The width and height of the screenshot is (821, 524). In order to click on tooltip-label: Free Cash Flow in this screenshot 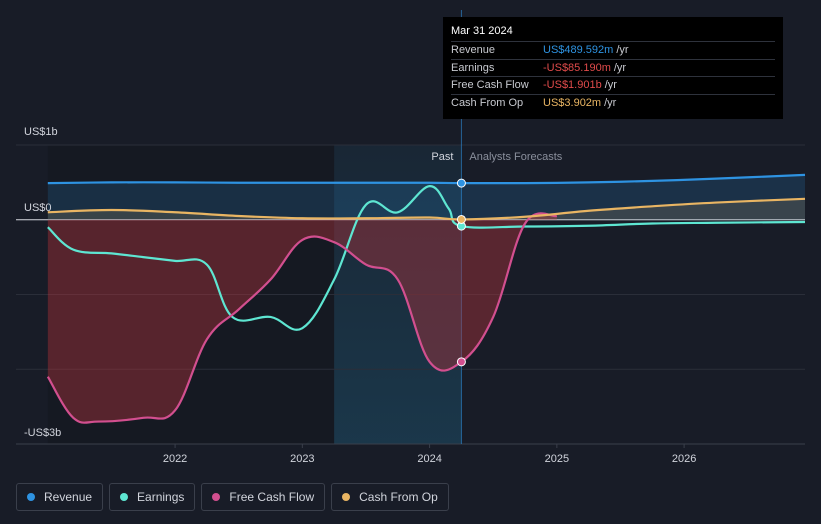, I will do `click(490, 85)`.